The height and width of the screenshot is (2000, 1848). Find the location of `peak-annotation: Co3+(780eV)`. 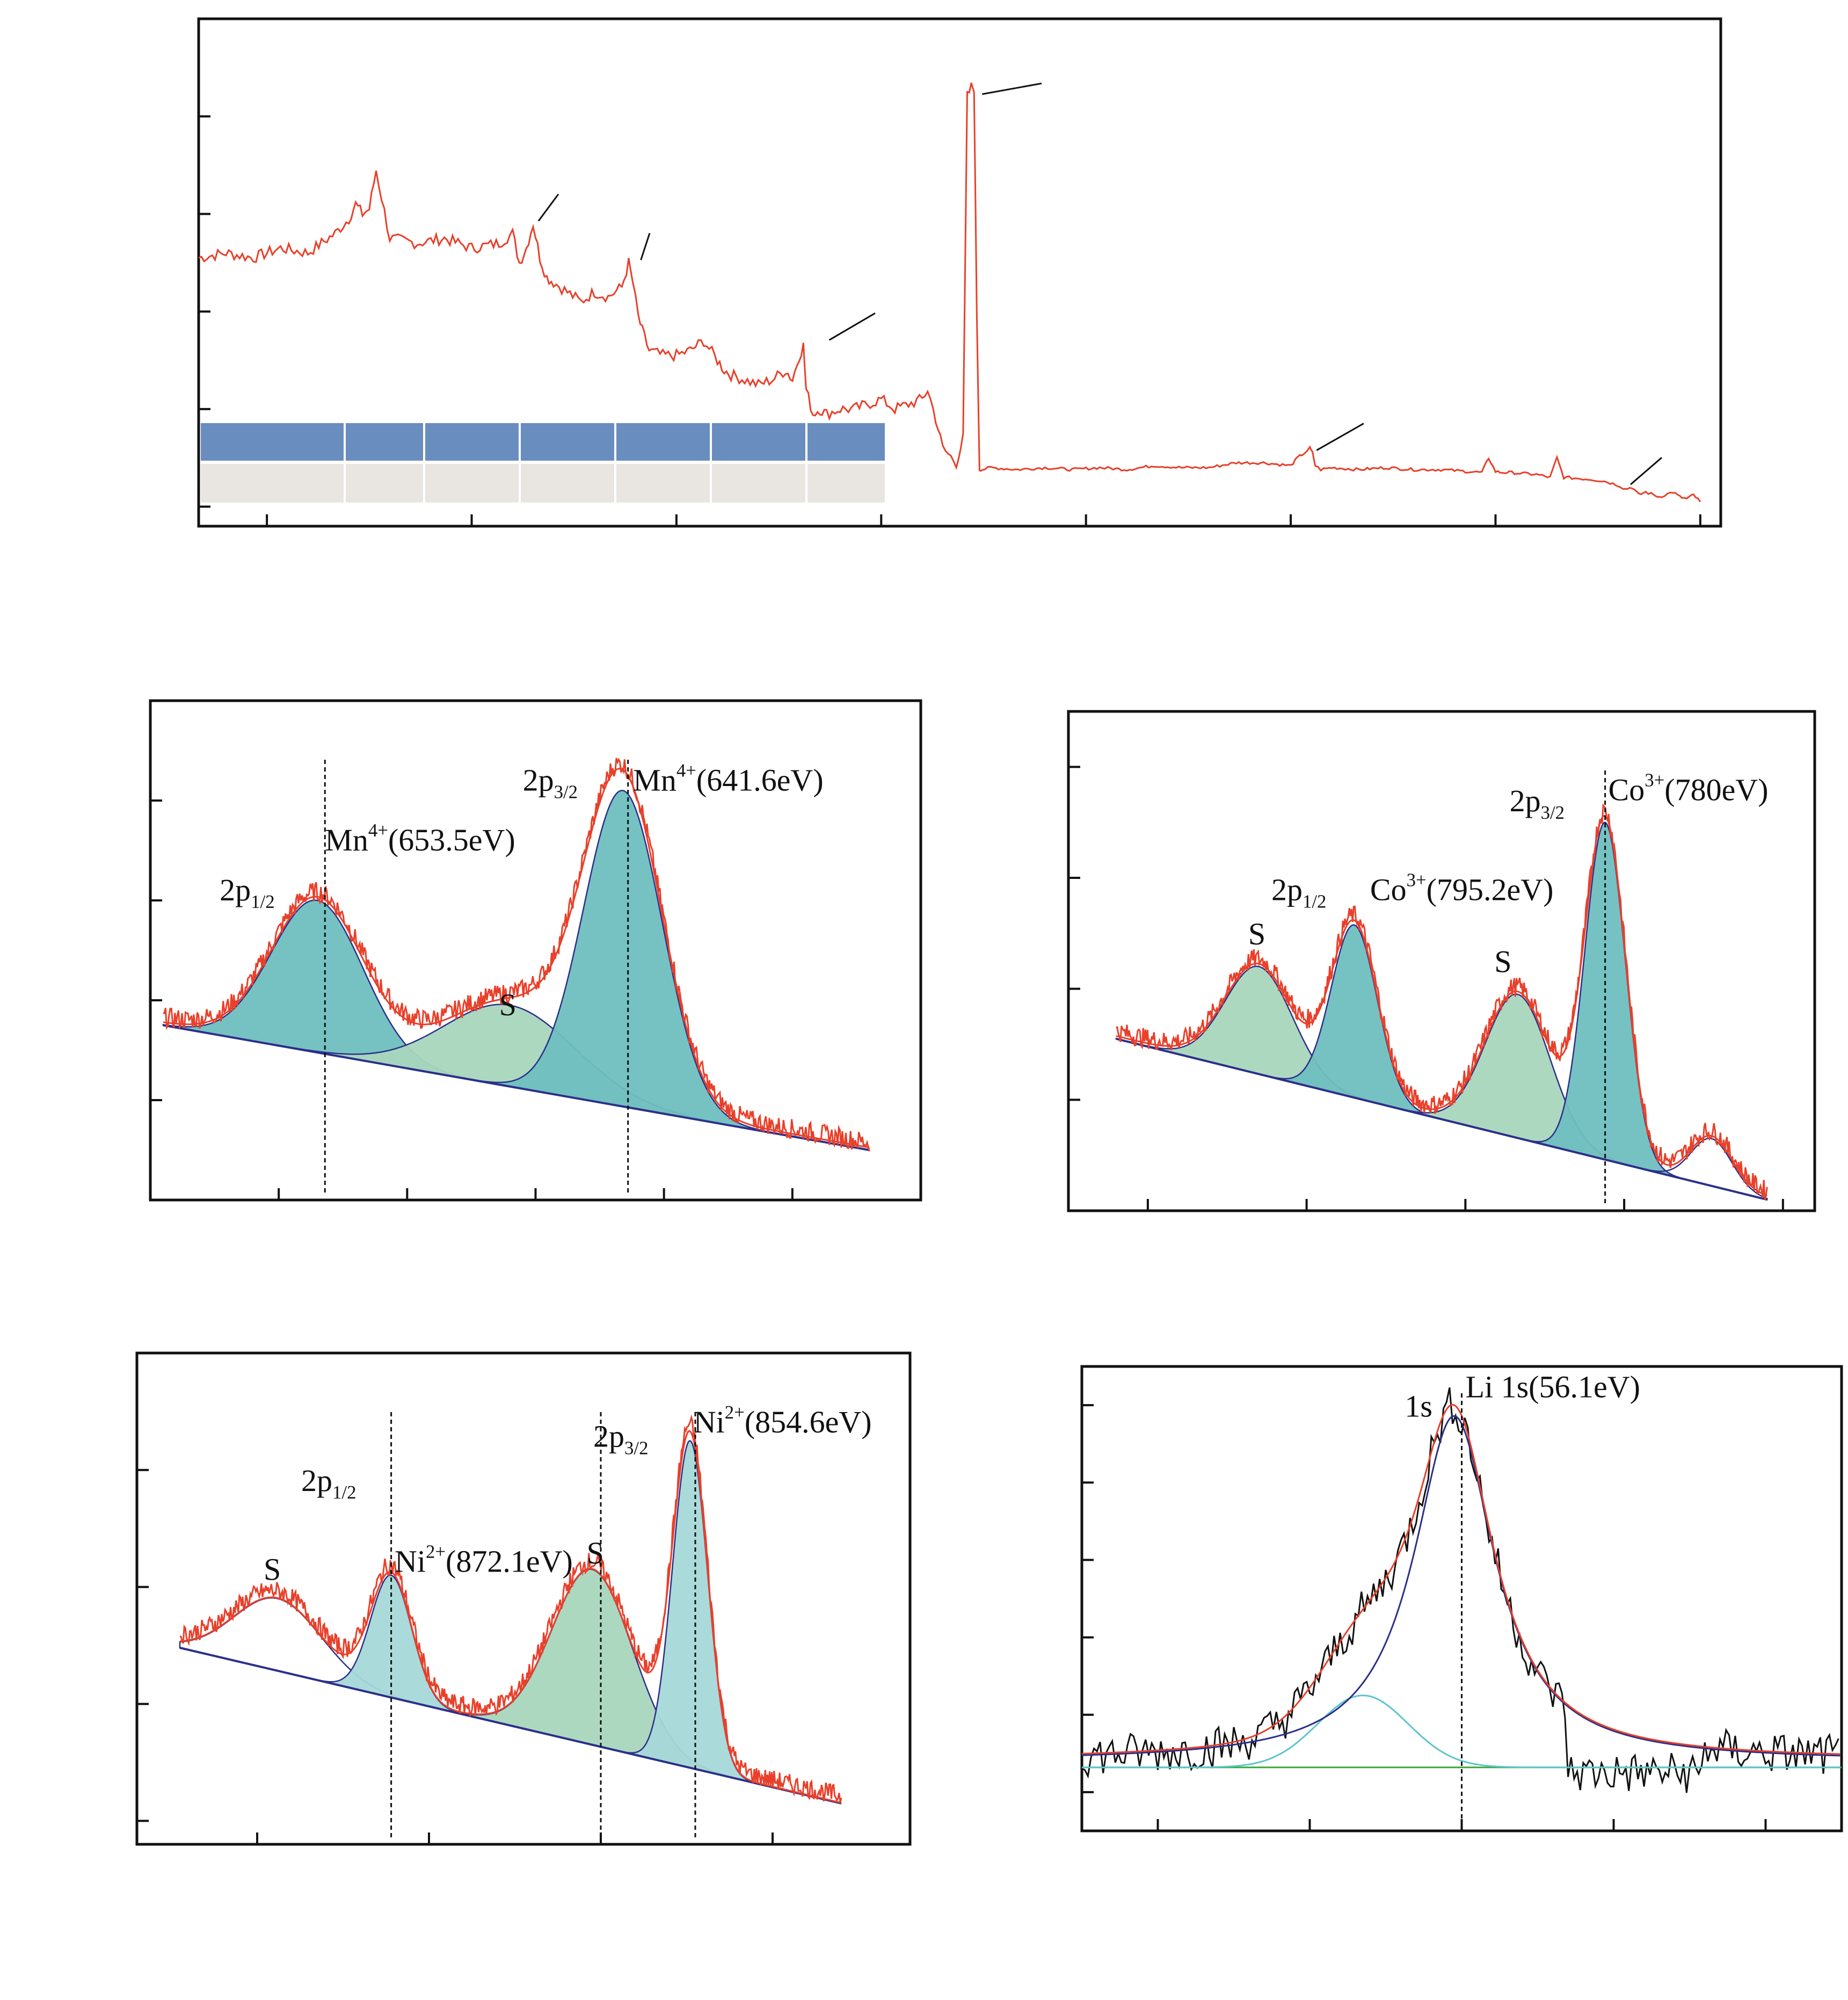

peak-annotation: Co3+(780eV) is located at coordinates (1689, 788).